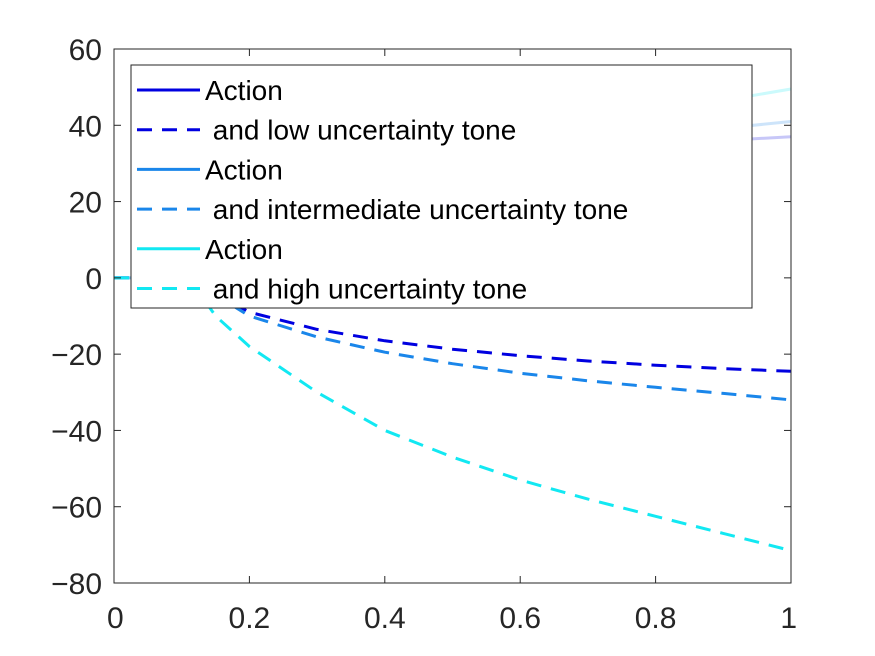 The image size is (875, 656). Describe the element at coordinates (244, 169) in the screenshot. I see `legend-label-2: Action` at that location.